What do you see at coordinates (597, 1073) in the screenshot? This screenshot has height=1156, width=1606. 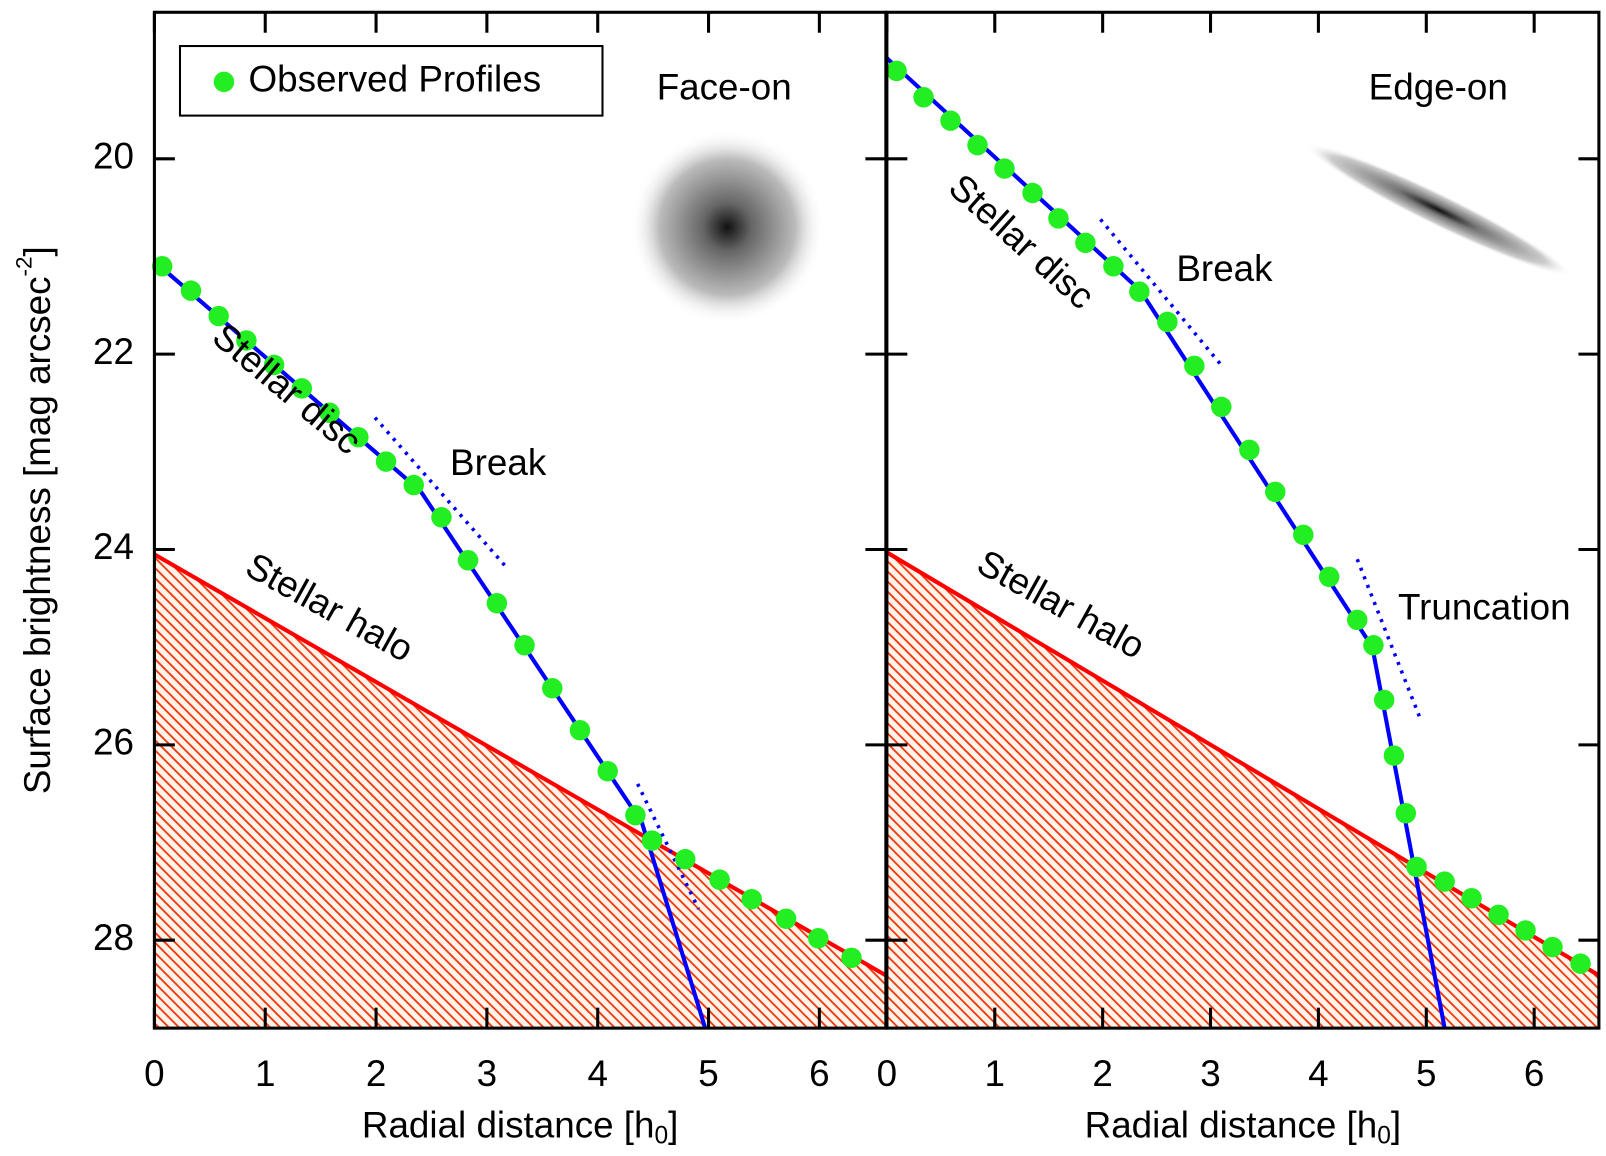 I see `x-tick-label: 4` at bounding box center [597, 1073].